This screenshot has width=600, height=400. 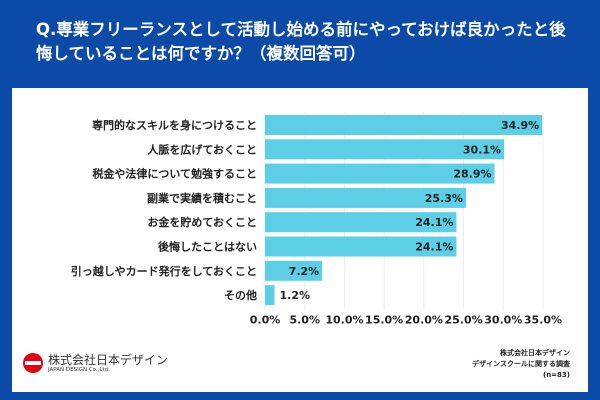 I want to click on x-tick-label: 10.0%, so click(x=344, y=319).